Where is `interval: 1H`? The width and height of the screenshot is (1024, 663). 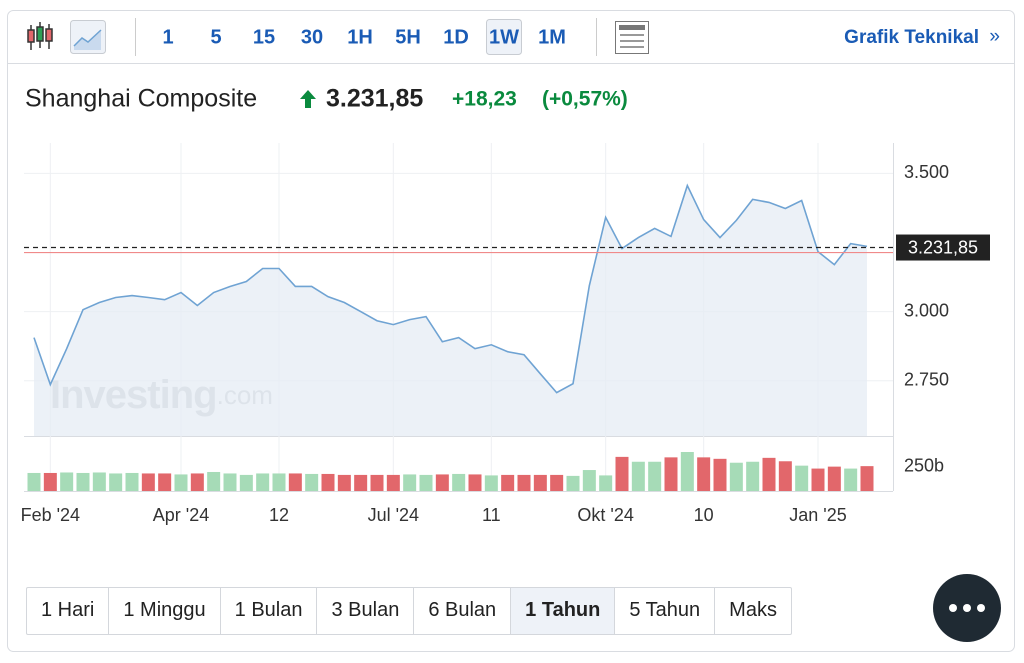 interval: 1H is located at coordinates (360, 37).